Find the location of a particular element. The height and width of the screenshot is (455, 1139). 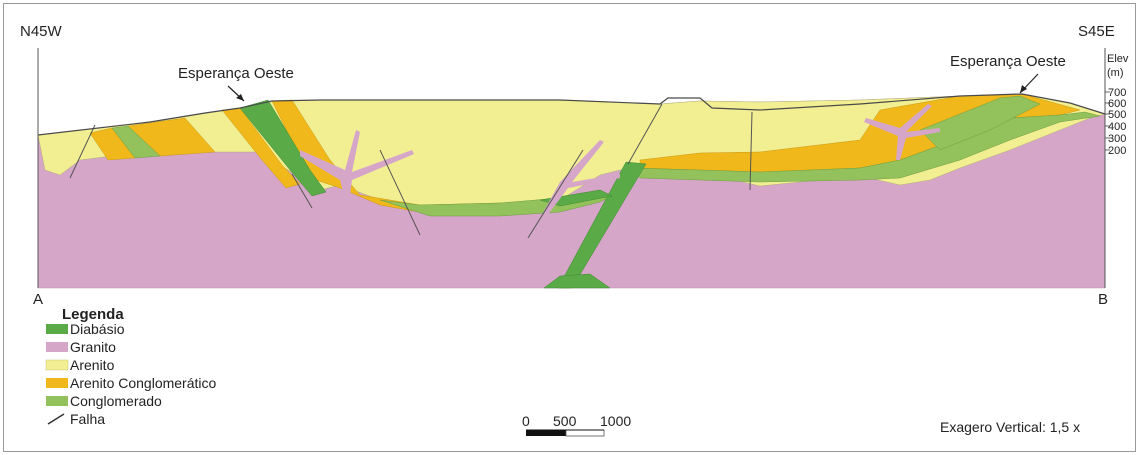

endpoint-b: B is located at coordinates (1103, 299).